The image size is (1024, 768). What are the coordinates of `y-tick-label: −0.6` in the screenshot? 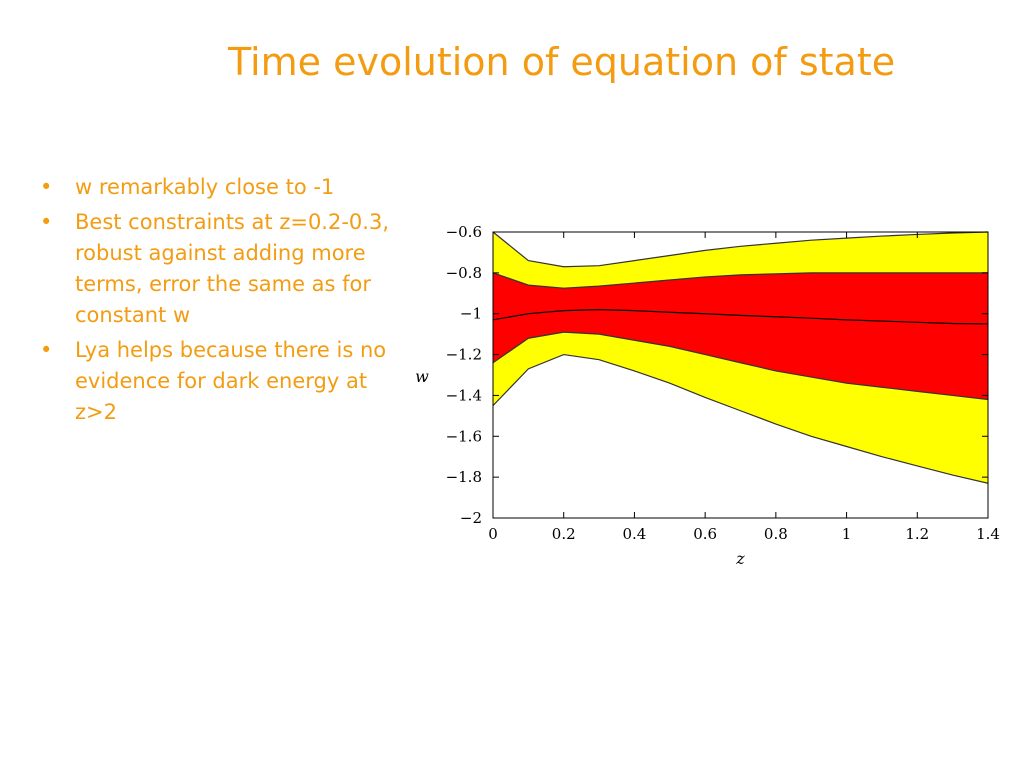 It's located at (464, 232).